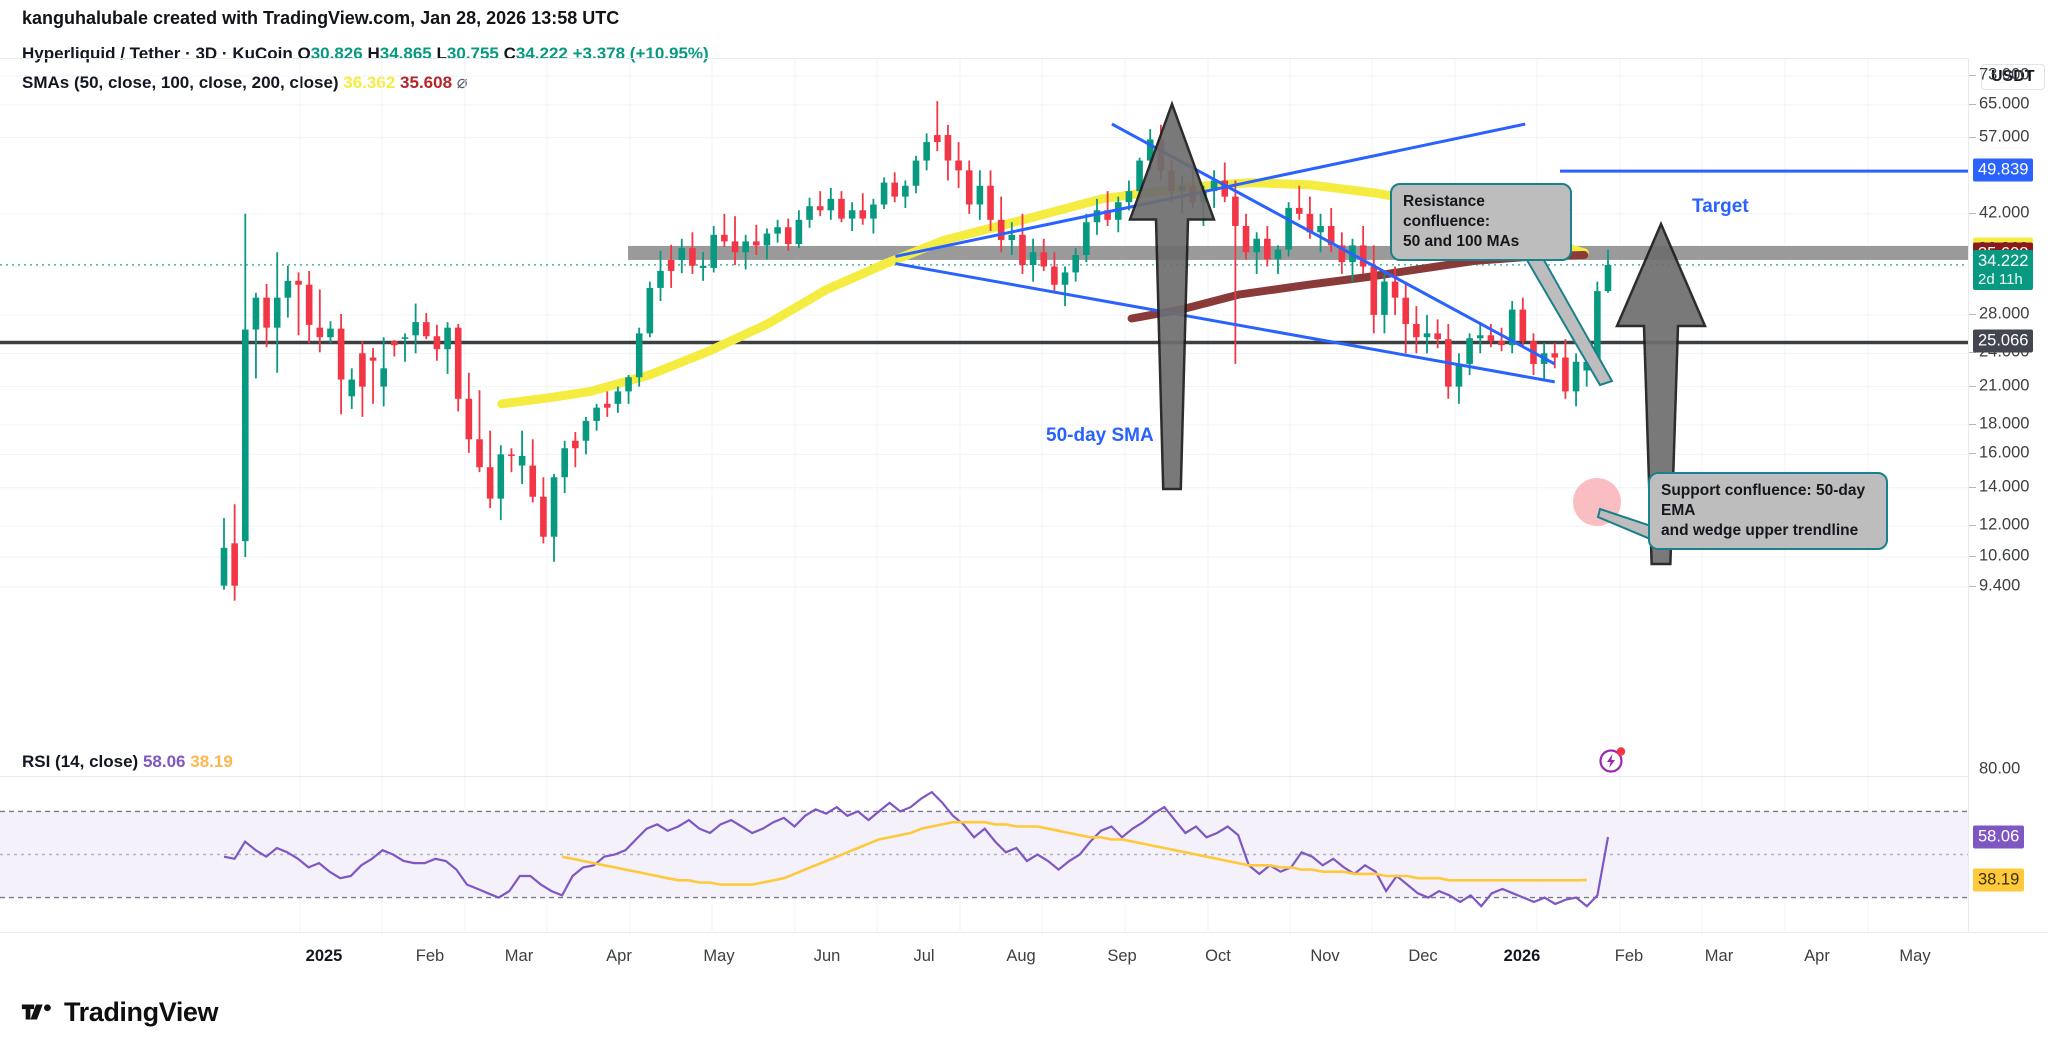 This screenshot has width=2048, height=1044. Describe the element at coordinates (1629, 956) in the screenshot. I see `time-tick: Feb` at that location.